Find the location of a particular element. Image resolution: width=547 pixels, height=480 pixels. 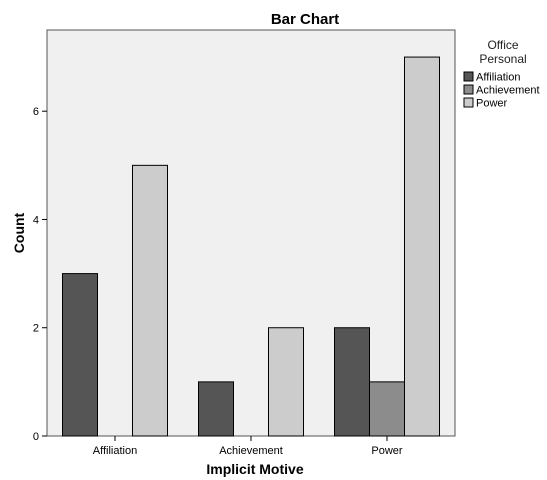

bar-power-achievement is located at coordinates (387, 409).